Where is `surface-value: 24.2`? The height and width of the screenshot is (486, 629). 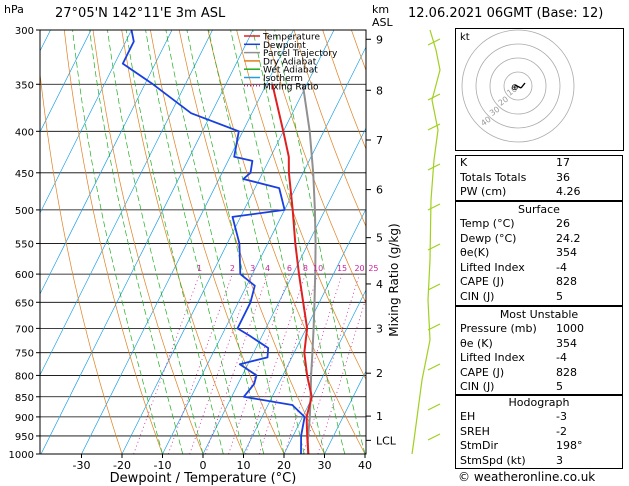 surface-value: 24.2 is located at coordinates (568, 238).